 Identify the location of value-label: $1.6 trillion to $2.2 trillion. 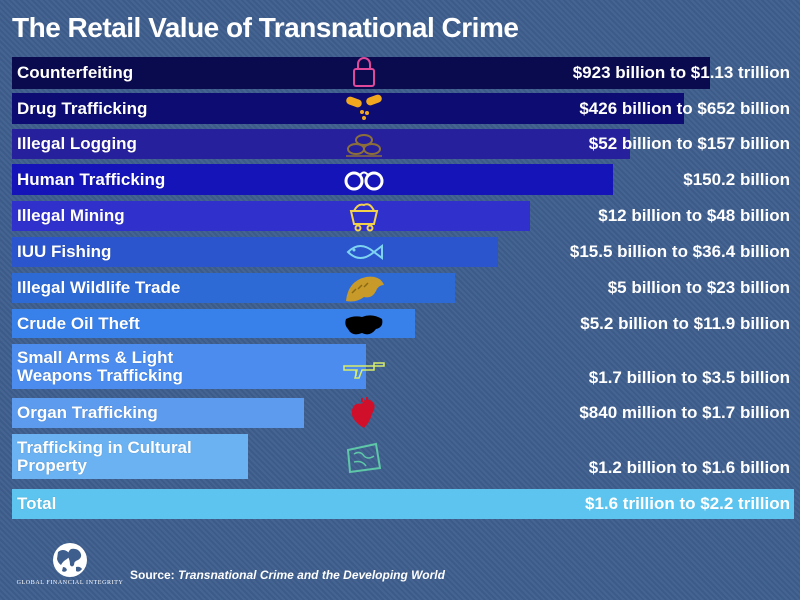
(687, 503).